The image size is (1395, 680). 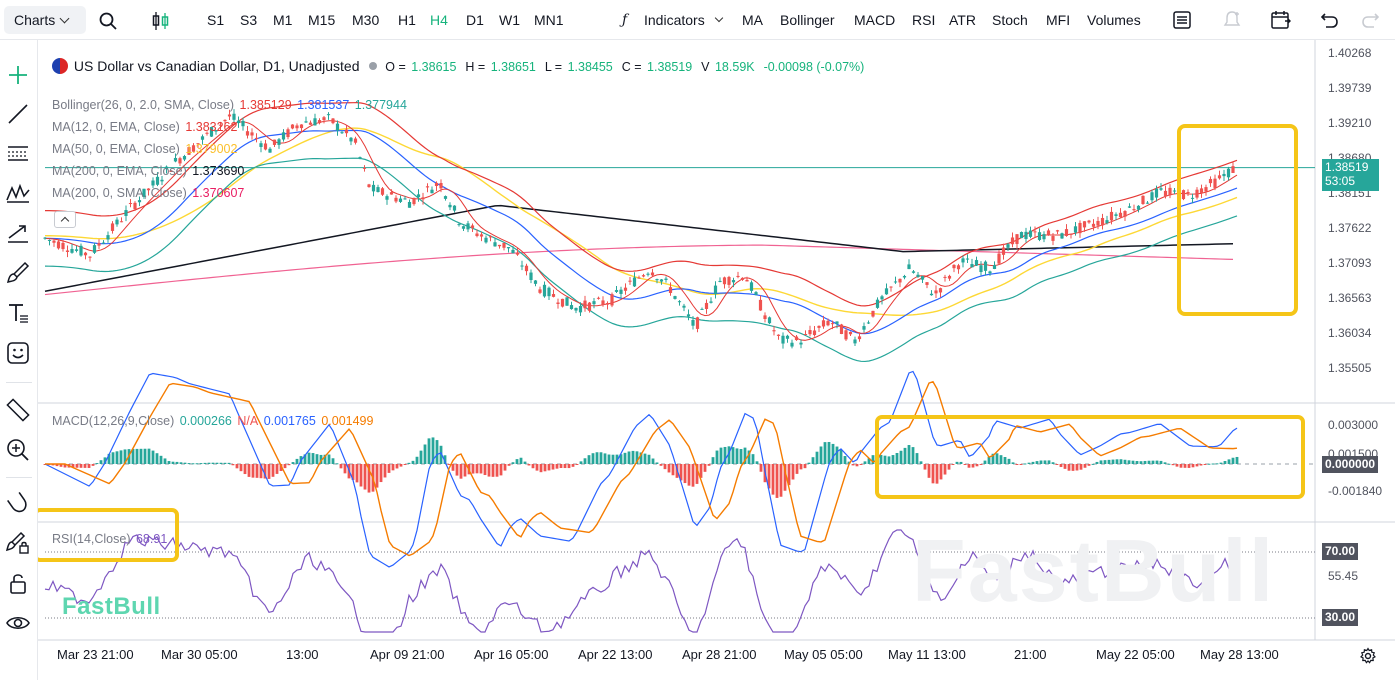 I want to click on indicator-ma: MA, so click(x=752, y=20).